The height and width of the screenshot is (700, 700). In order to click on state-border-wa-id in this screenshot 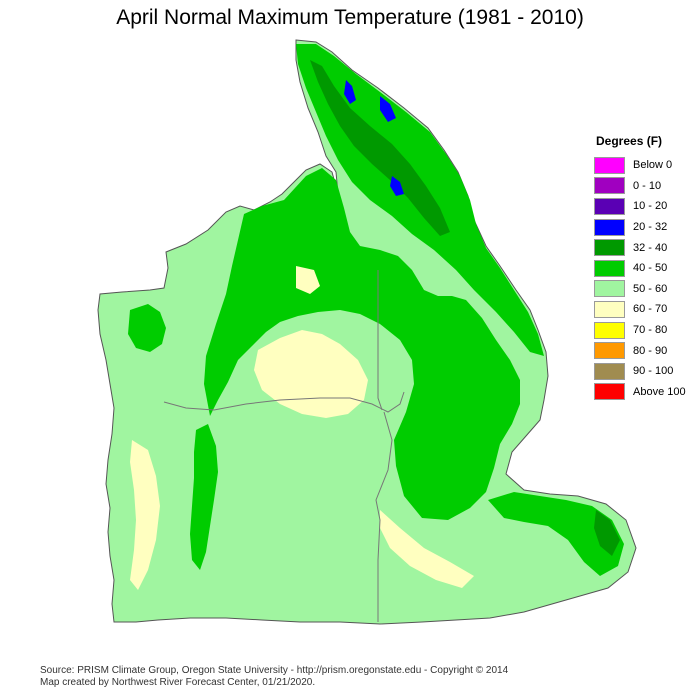, I will do `click(380, 340)`.